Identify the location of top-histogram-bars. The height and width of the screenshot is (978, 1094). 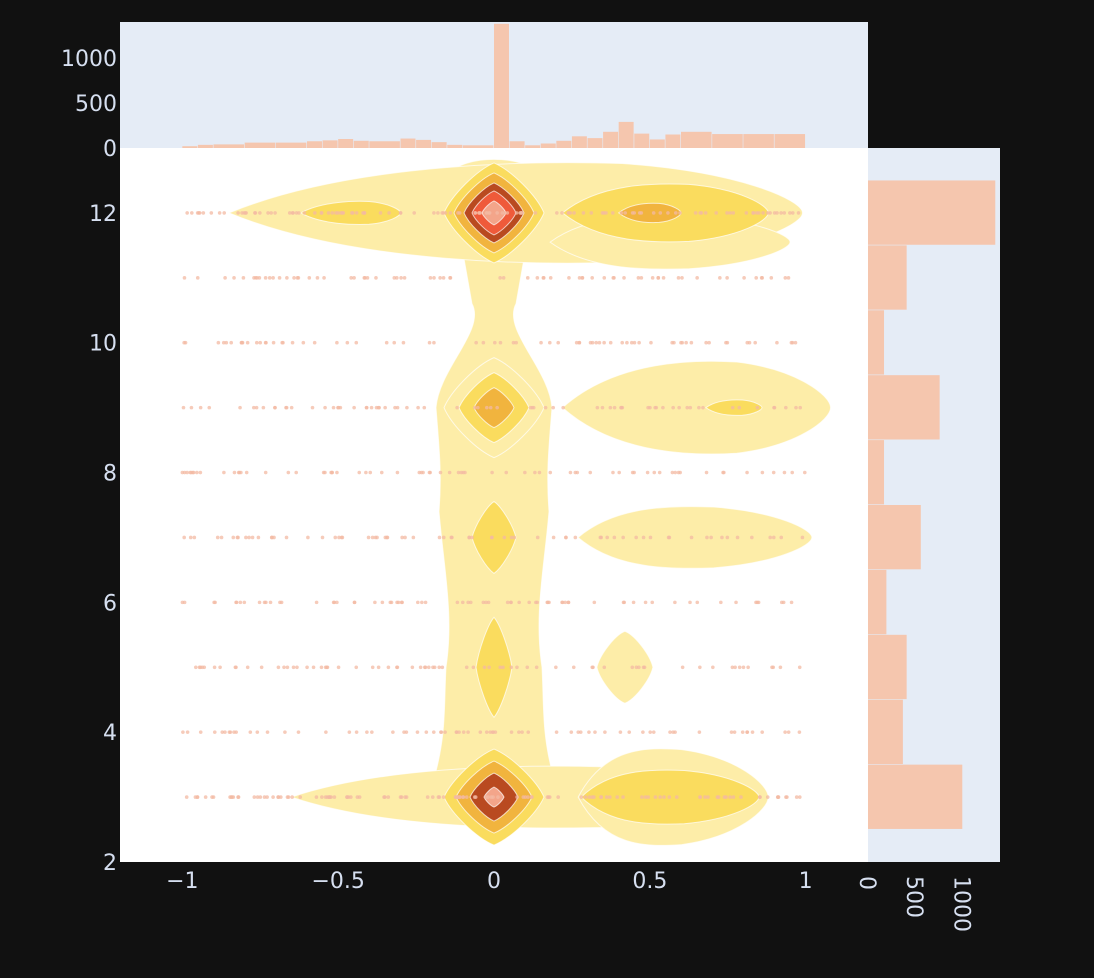
(494, 85).